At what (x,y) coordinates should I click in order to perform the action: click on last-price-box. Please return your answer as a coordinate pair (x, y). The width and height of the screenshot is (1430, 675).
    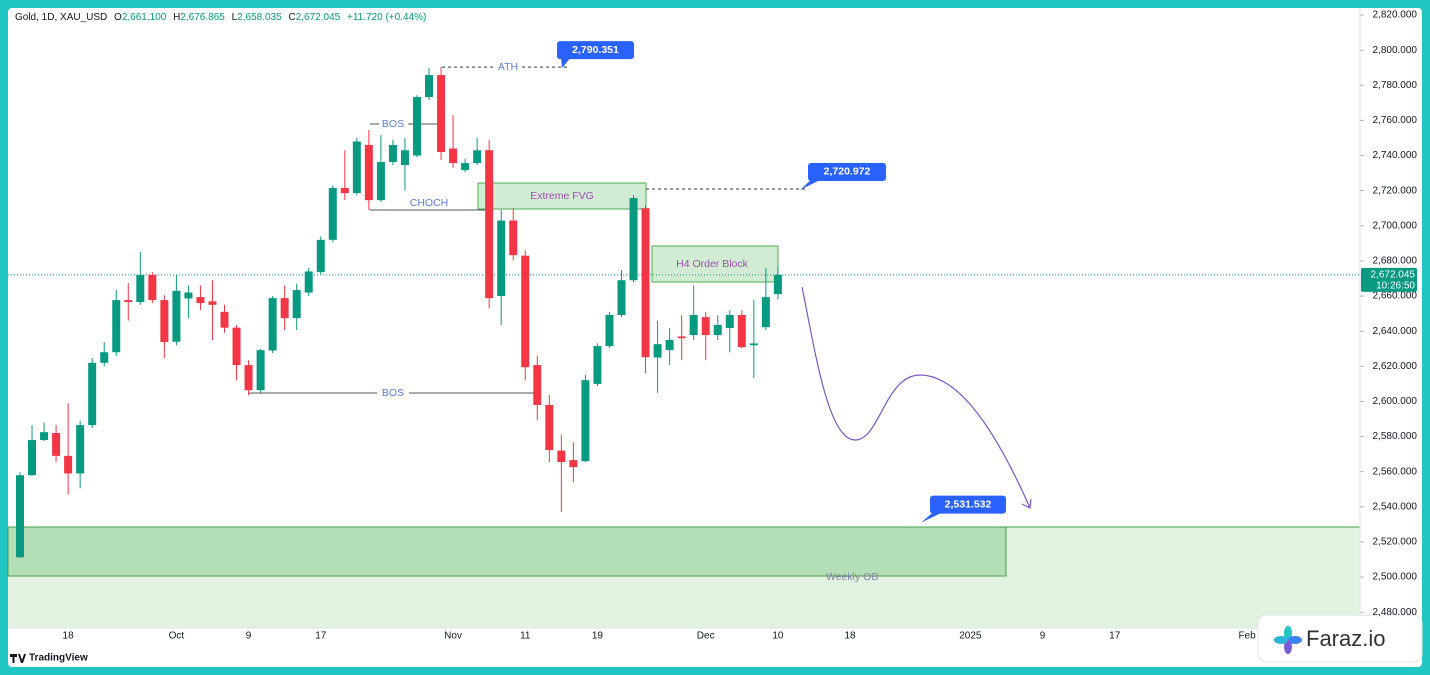
    Looking at the image, I should click on (1389, 279).